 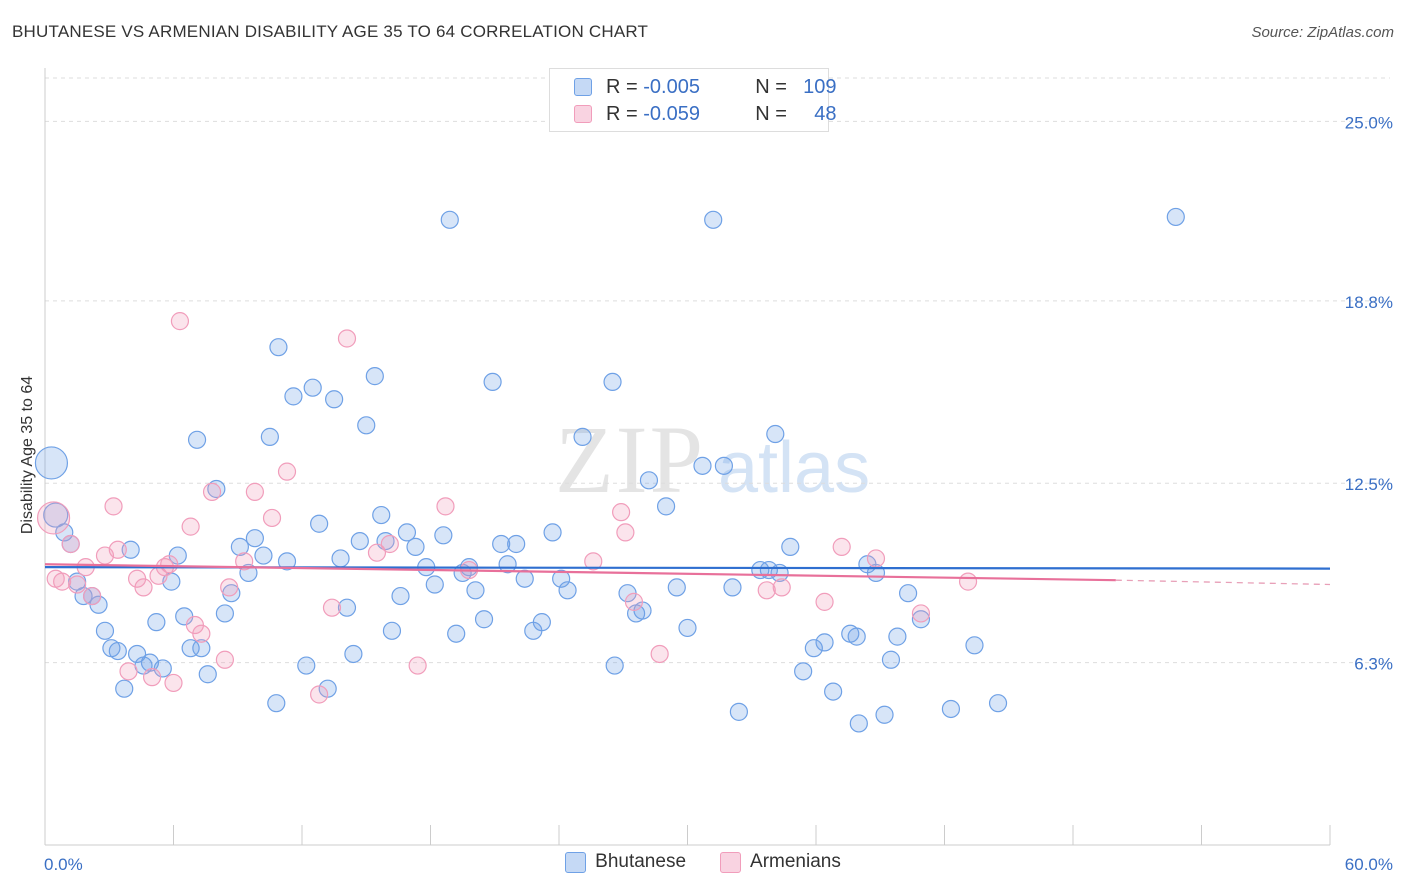 What do you see at coordinates (825, 113) in the screenshot?
I see `n-value: 48` at bounding box center [825, 113].